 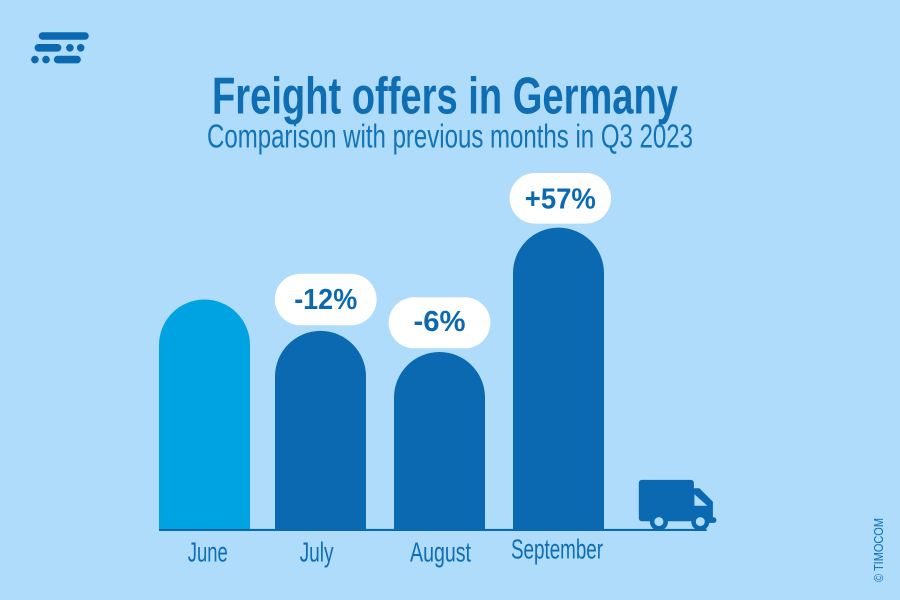 I want to click on svg-text: August, so click(x=440, y=552).